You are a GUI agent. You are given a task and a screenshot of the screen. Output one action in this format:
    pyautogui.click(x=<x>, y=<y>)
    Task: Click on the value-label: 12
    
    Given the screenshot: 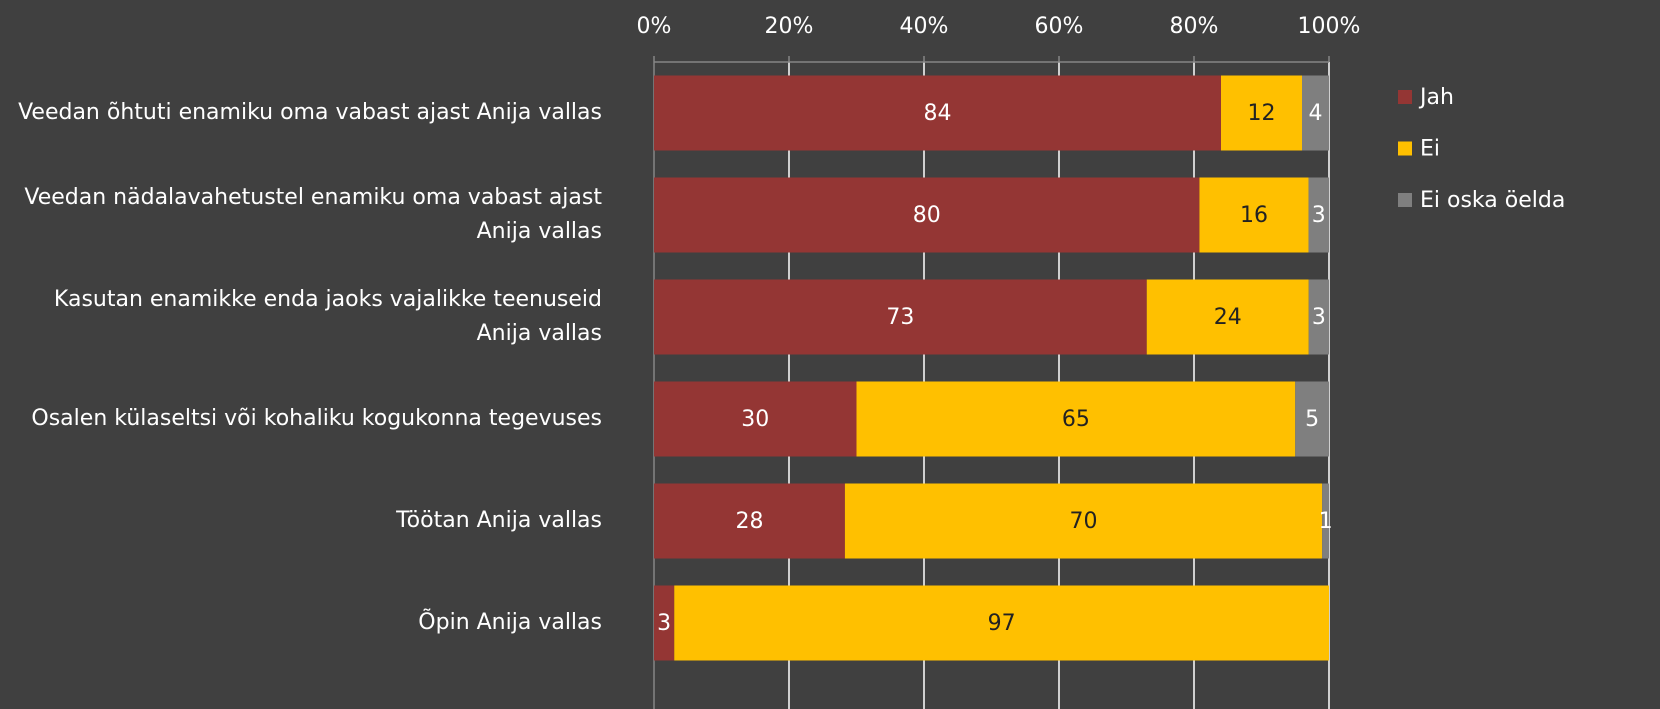 What is the action you would take?
    pyautogui.click(x=1262, y=113)
    